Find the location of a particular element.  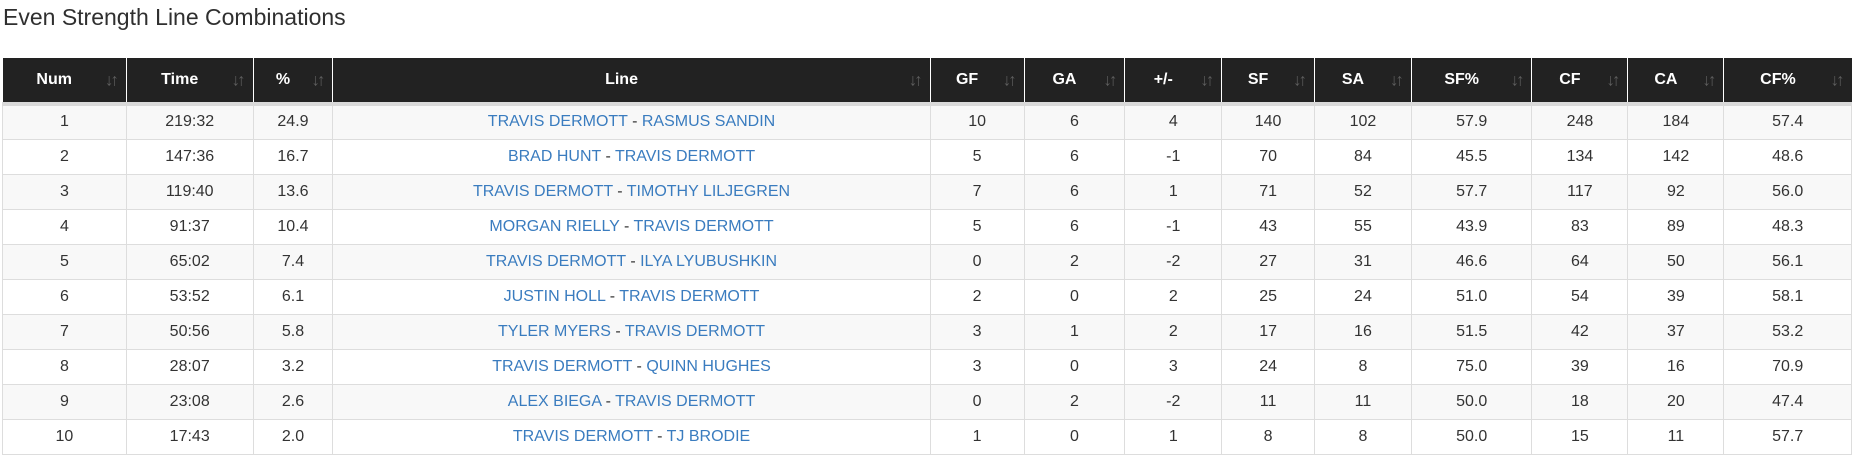

cell-cf: 117 is located at coordinates (1580, 191).